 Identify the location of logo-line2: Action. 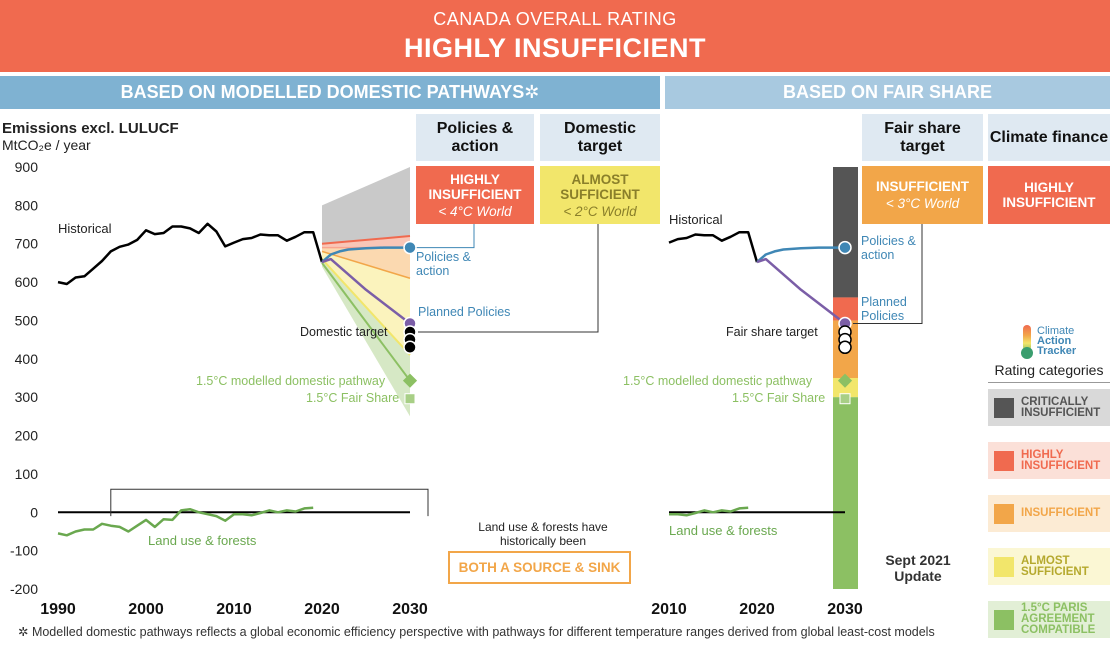
(1054, 341).